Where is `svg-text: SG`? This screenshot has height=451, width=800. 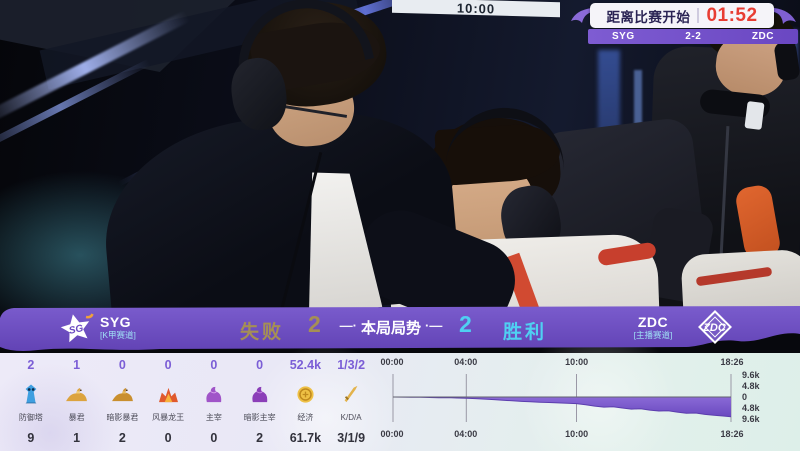 svg-text: SG is located at coordinates (76, 330).